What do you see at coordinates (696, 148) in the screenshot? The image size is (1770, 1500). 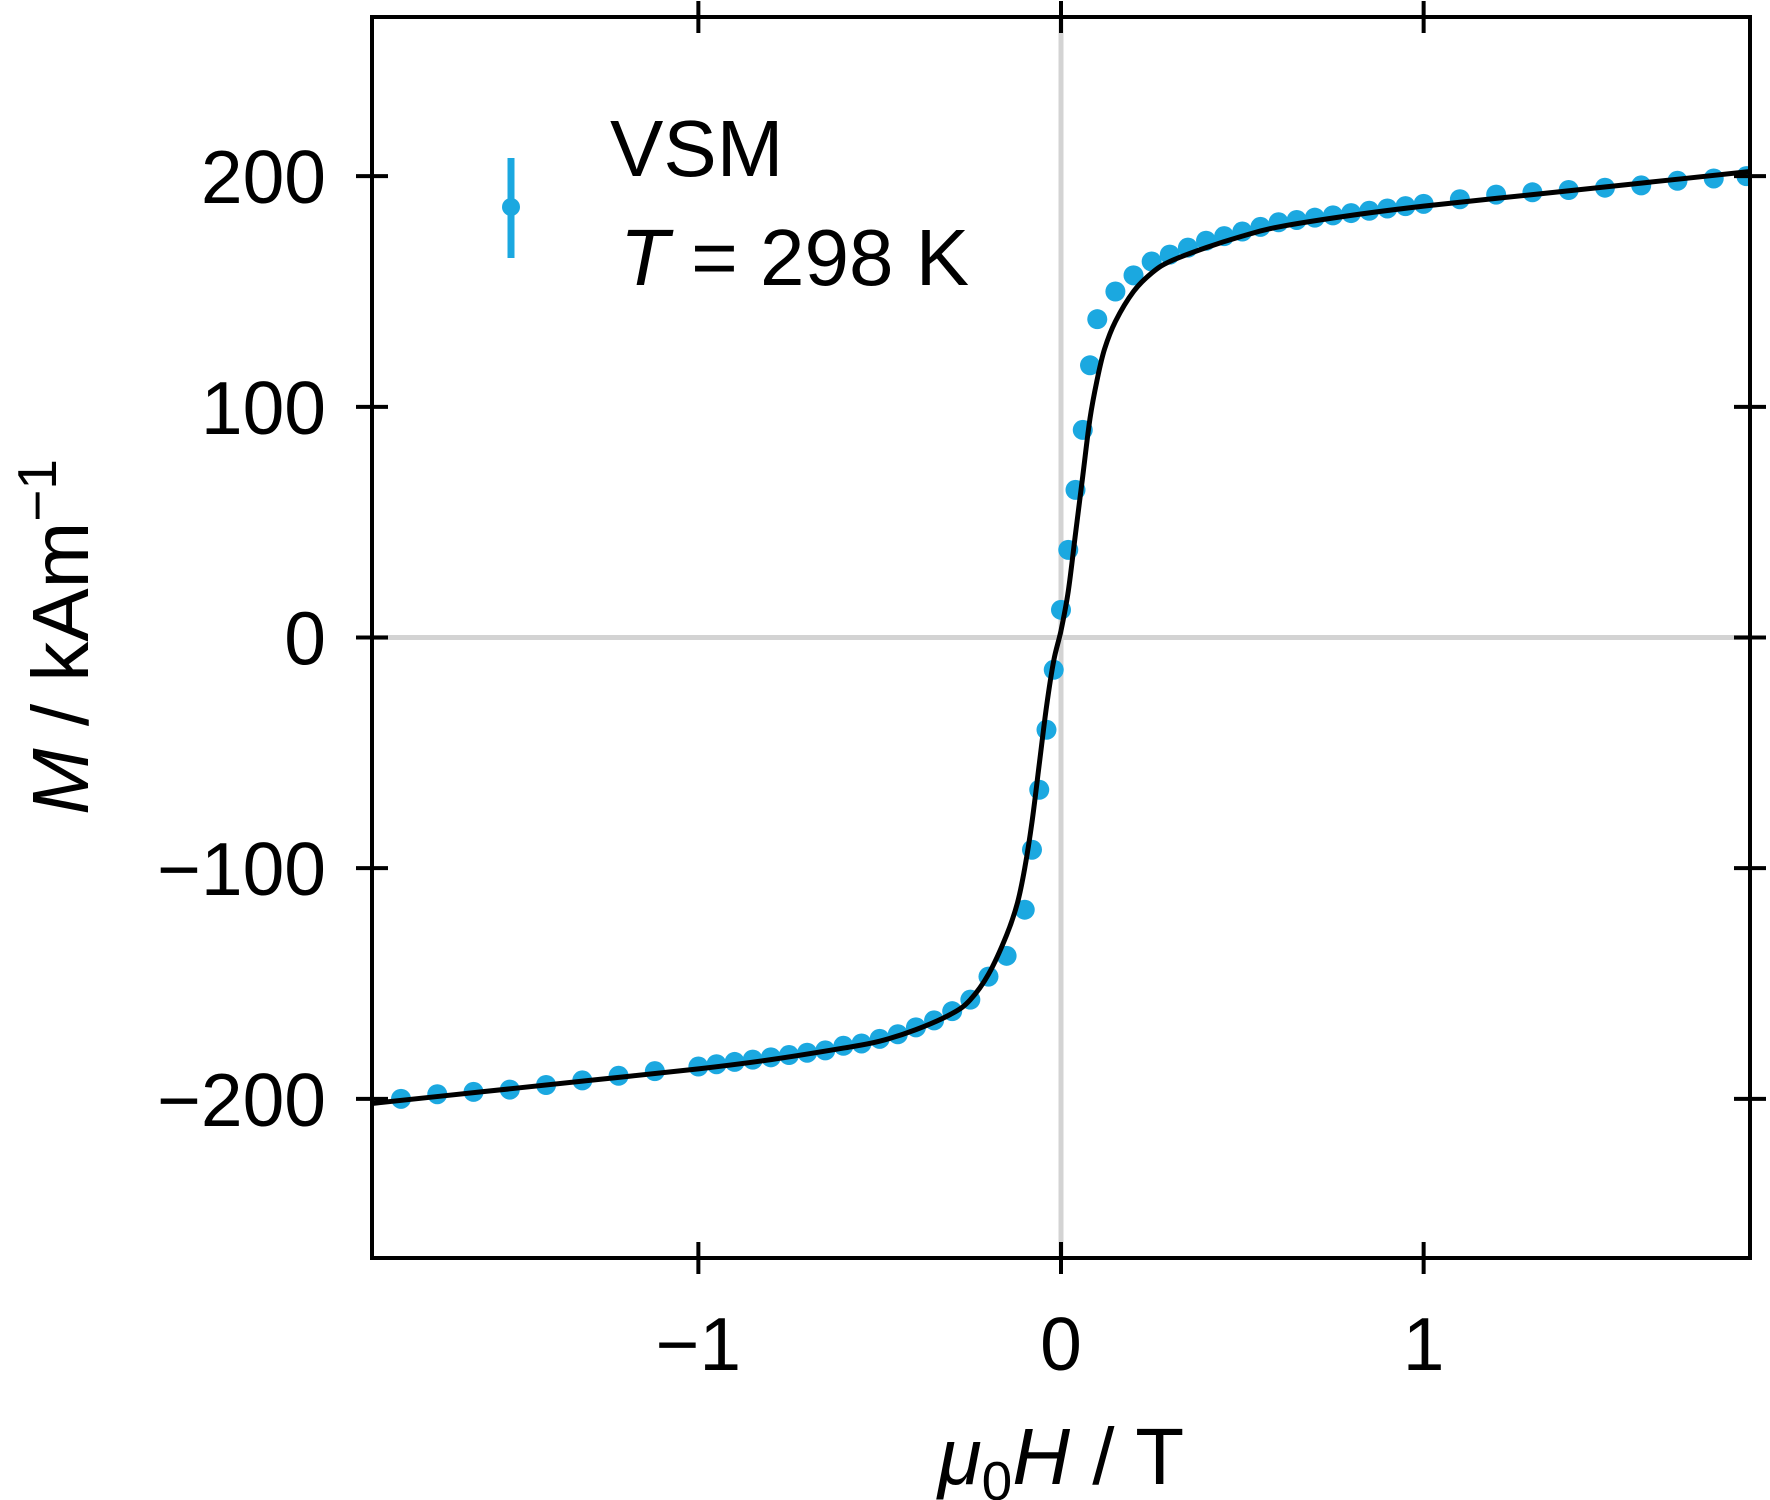 I see `legend-line1: VSM` at bounding box center [696, 148].